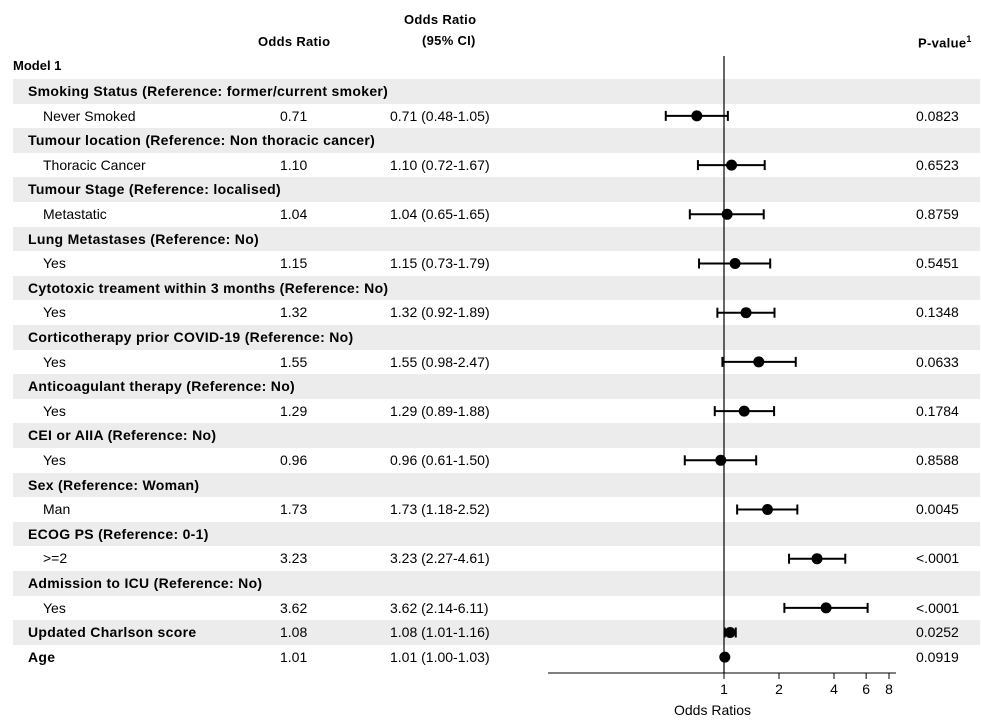 This screenshot has width=981, height=723. What do you see at coordinates (112, 632) in the screenshot?
I see `row-label: Updated Charlson score` at bounding box center [112, 632].